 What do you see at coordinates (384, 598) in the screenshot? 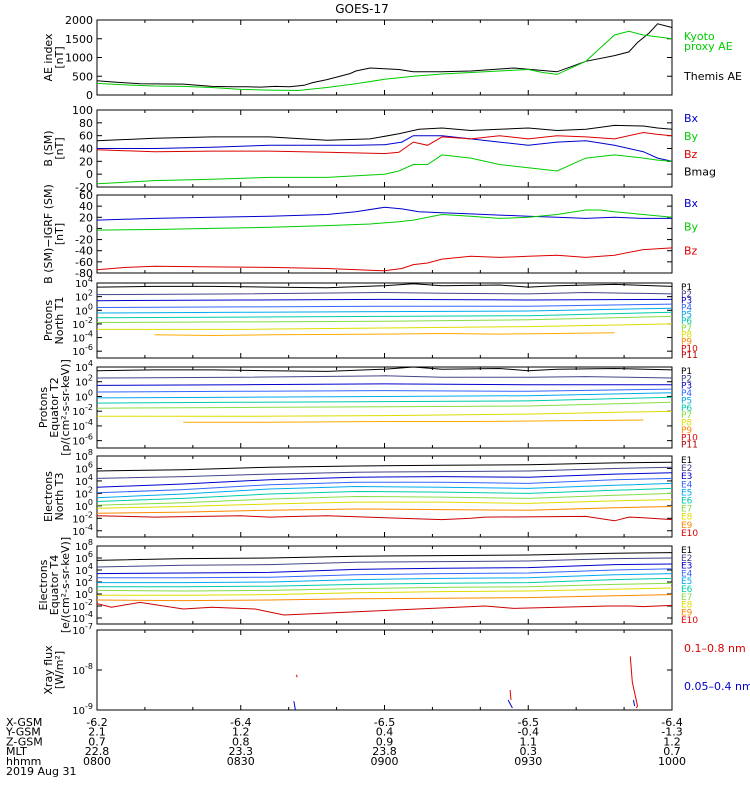
I see `series-e9-line` at bounding box center [384, 598].